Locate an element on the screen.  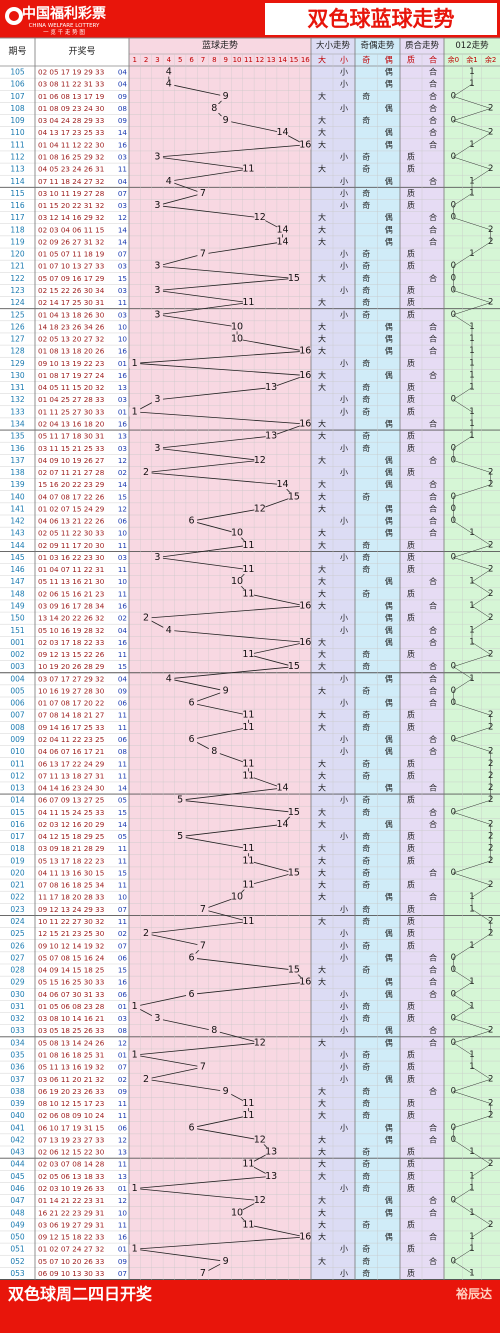
blue-ball-mark: 8 is located at coordinates (214, 751).